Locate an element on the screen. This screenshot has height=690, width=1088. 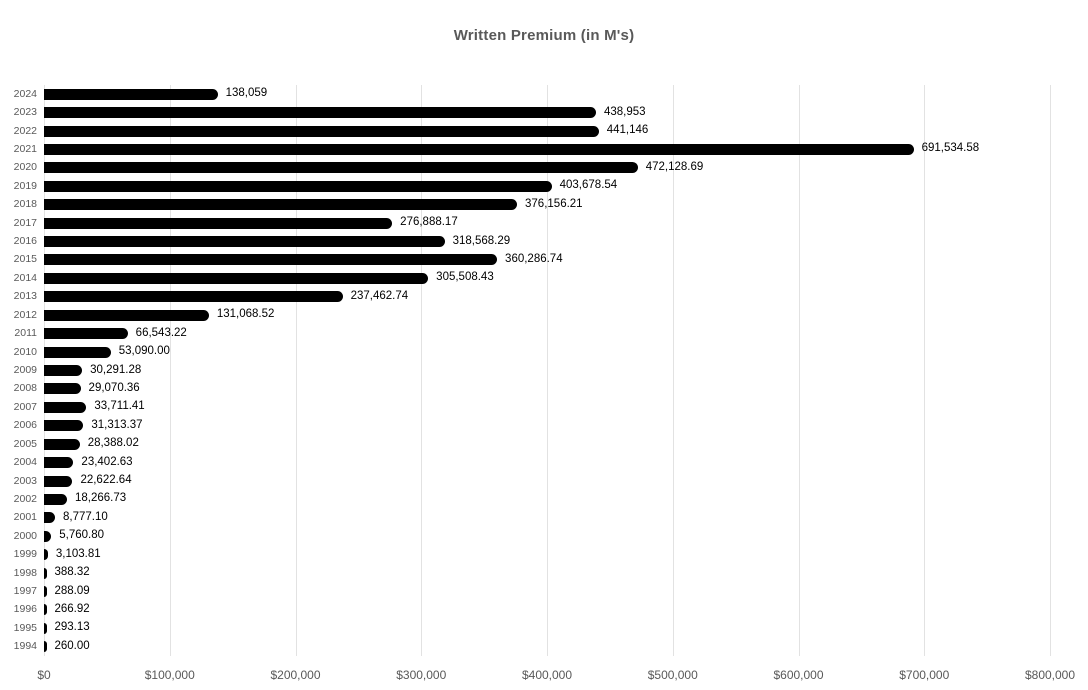
value-label: 293.13 is located at coordinates (72, 627).